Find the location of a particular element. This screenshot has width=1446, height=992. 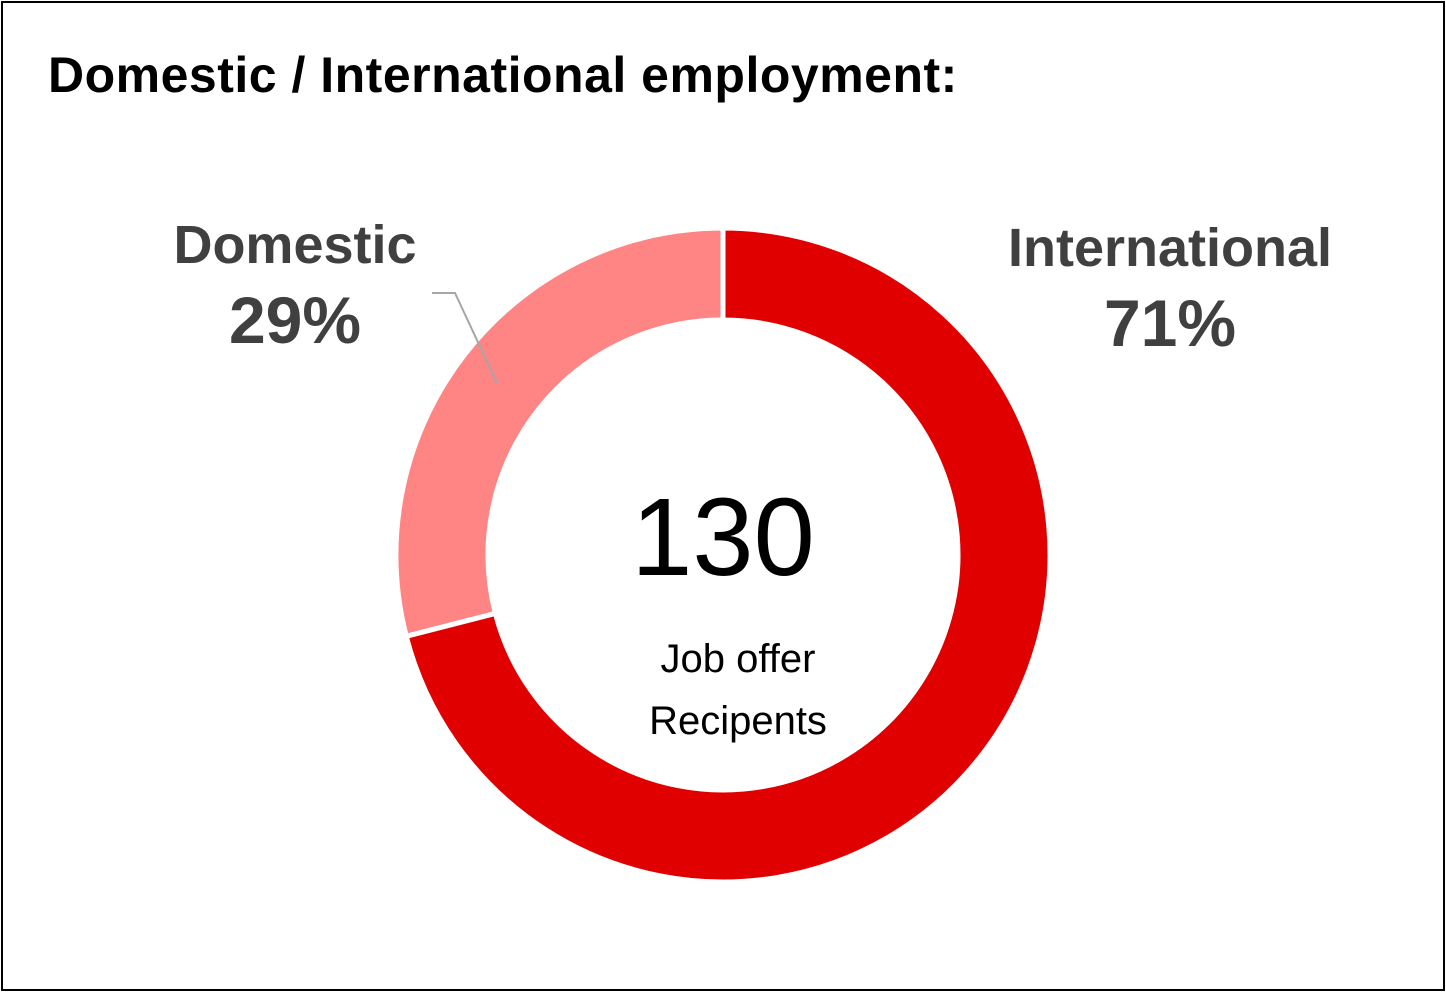

international-label: International 71% is located at coordinates (1170, 293).